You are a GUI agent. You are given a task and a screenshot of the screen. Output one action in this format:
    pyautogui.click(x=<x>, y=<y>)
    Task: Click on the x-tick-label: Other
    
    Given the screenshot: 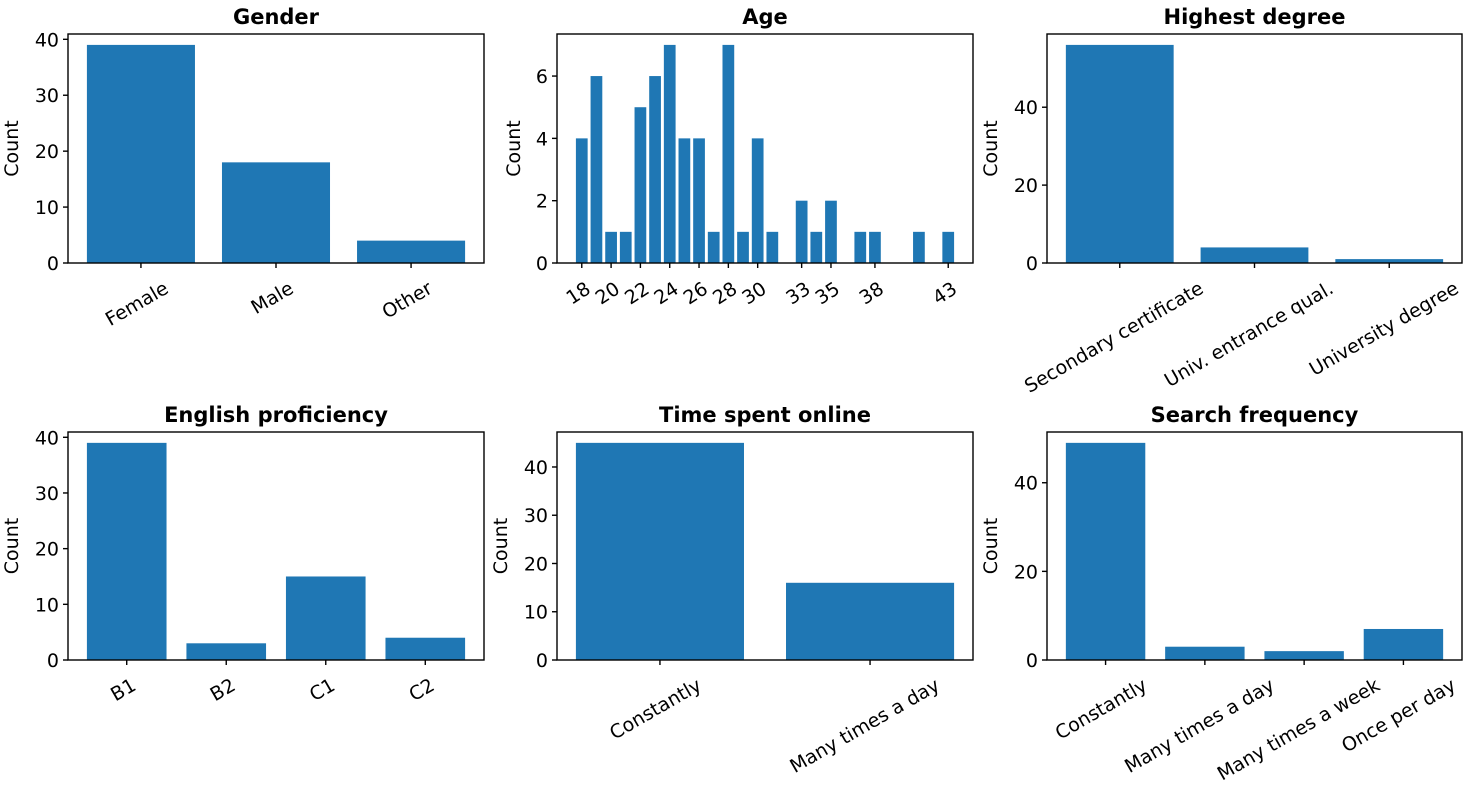 What is the action you would take?
    pyautogui.click(x=407, y=300)
    